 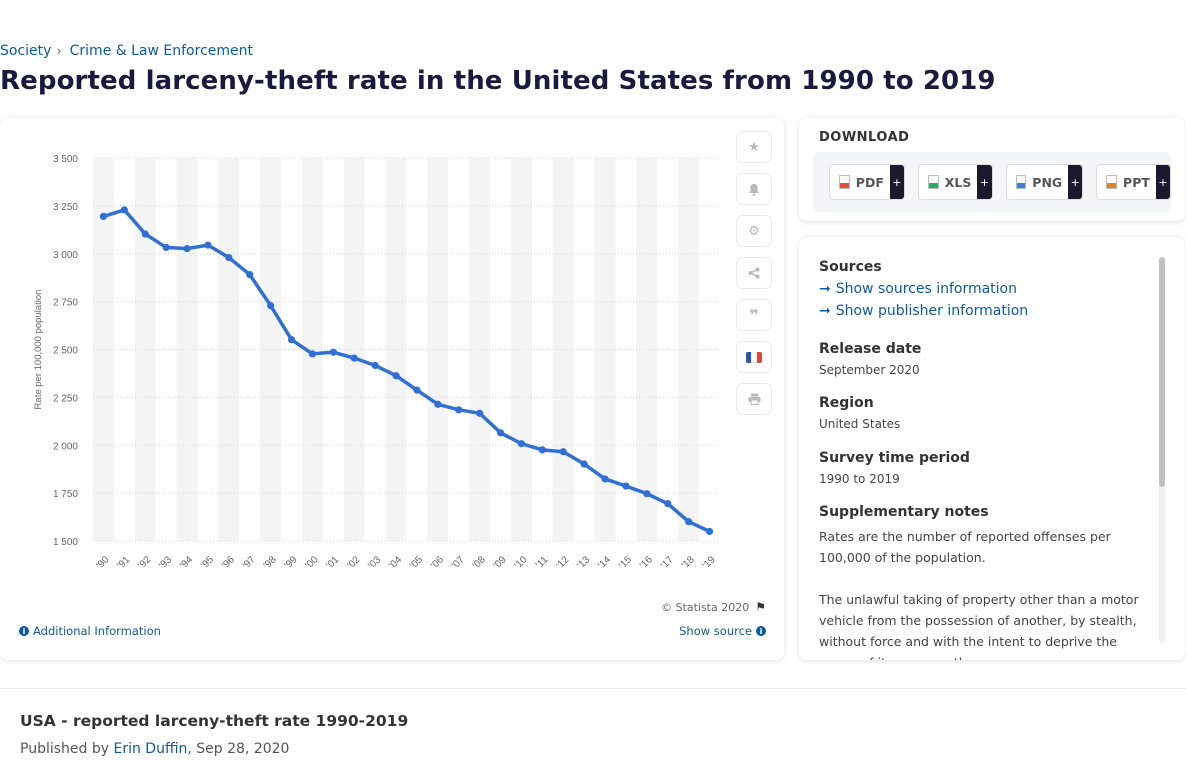 I want to click on flag-report-icon: ⚑, so click(x=760, y=607).